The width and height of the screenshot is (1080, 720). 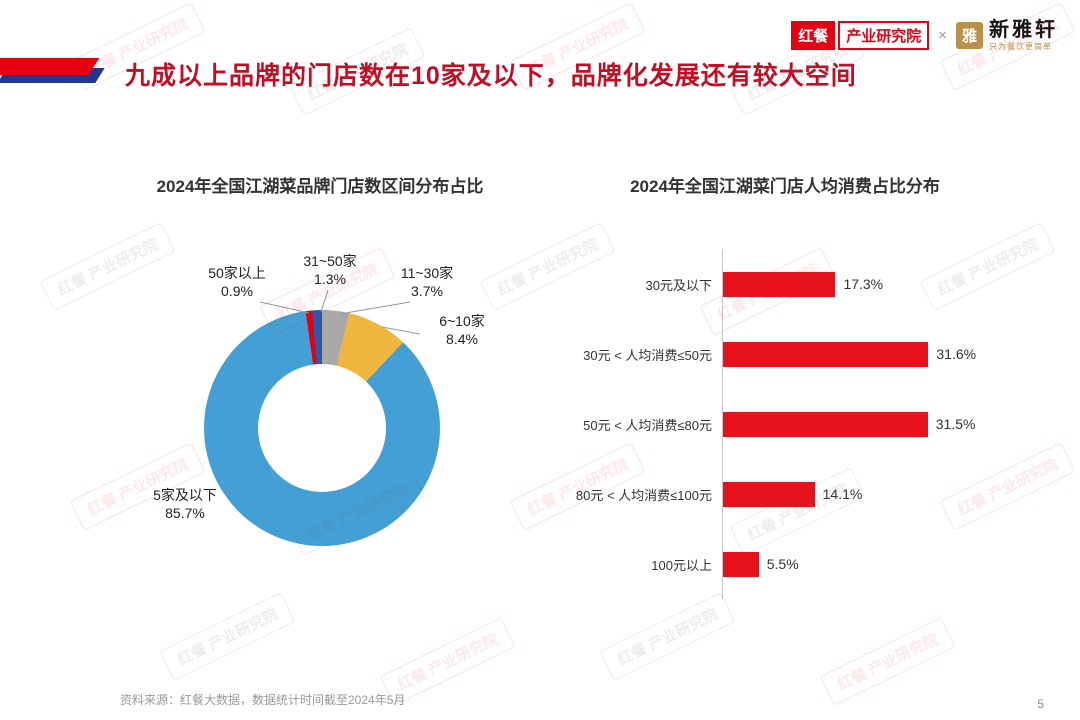 I want to click on bar-track: 31.5%, so click(x=871, y=424).